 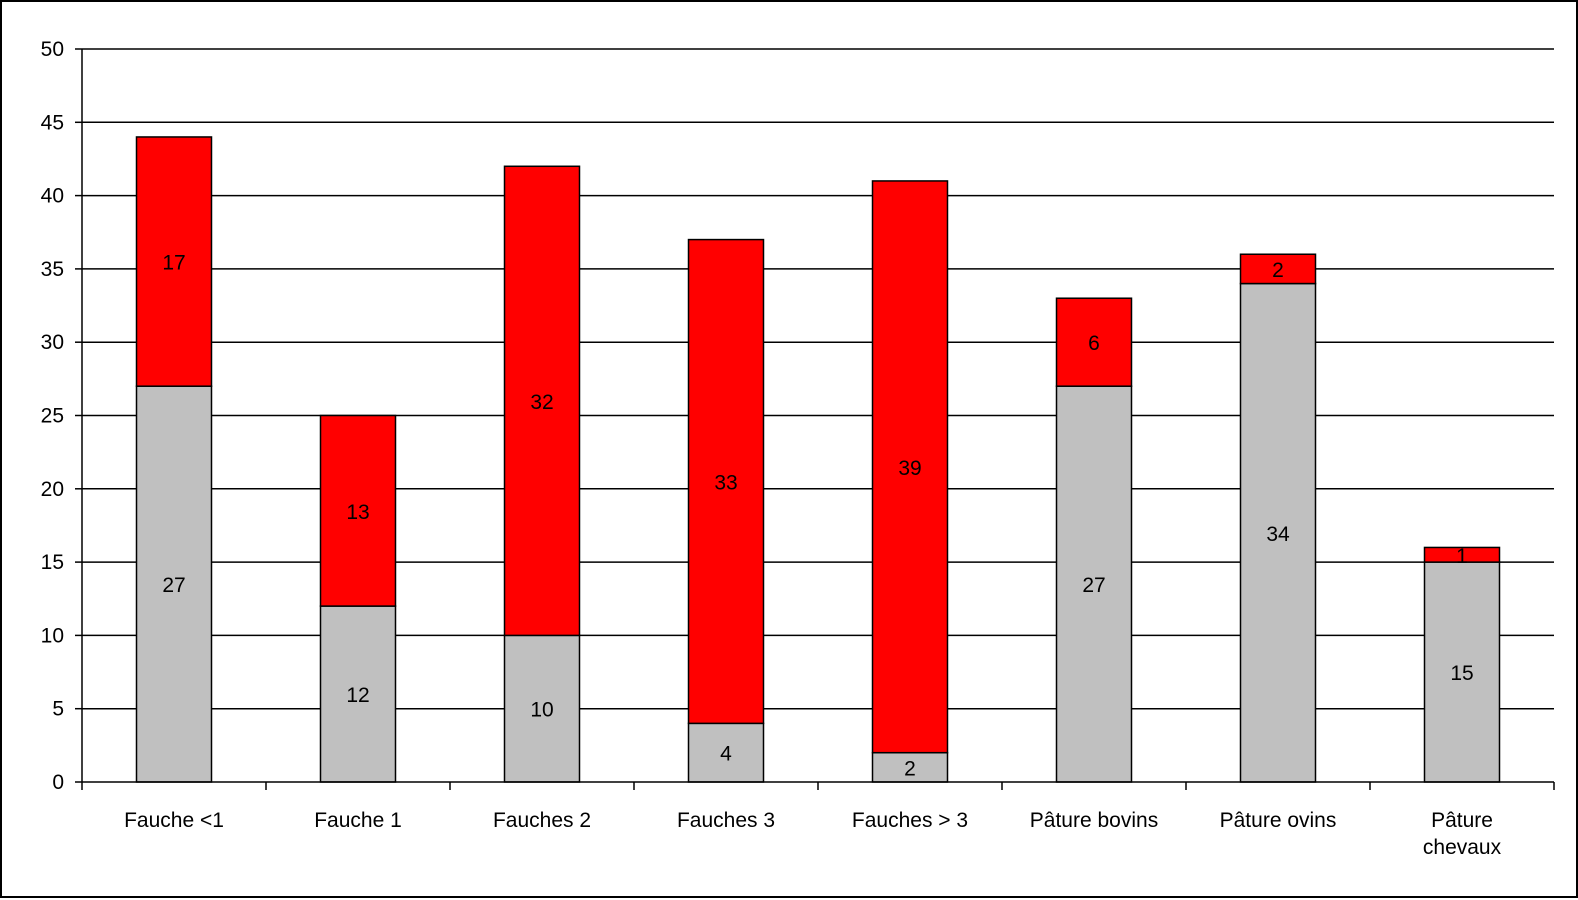 I want to click on category-label: Fauches 3, so click(x=726, y=820).